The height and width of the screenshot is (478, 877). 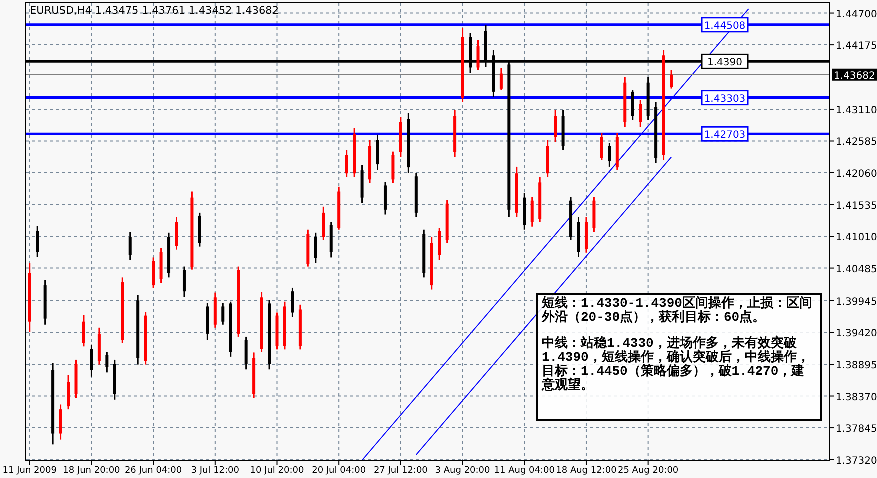 What do you see at coordinates (856, 142) in the screenshot?
I see `y-tick-label: 1.42585` at bounding box center [856, 142].